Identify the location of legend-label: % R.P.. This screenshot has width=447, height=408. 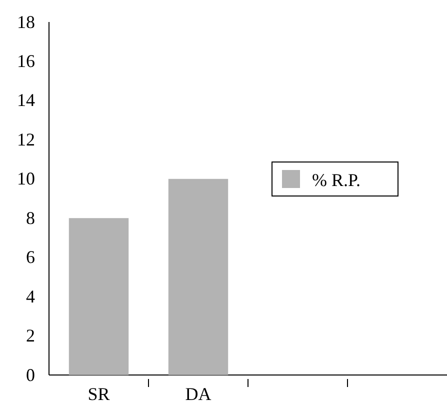
(336, 180).